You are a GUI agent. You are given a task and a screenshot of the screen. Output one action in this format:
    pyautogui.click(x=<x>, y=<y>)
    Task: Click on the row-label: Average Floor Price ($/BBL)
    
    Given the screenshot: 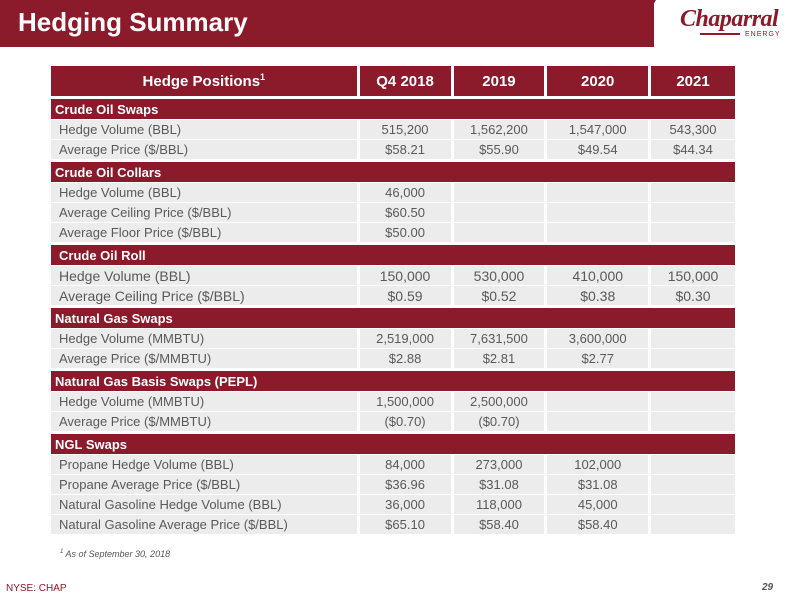 What is the action you would take?
    pyautogui.click(x=205, y=232)
    